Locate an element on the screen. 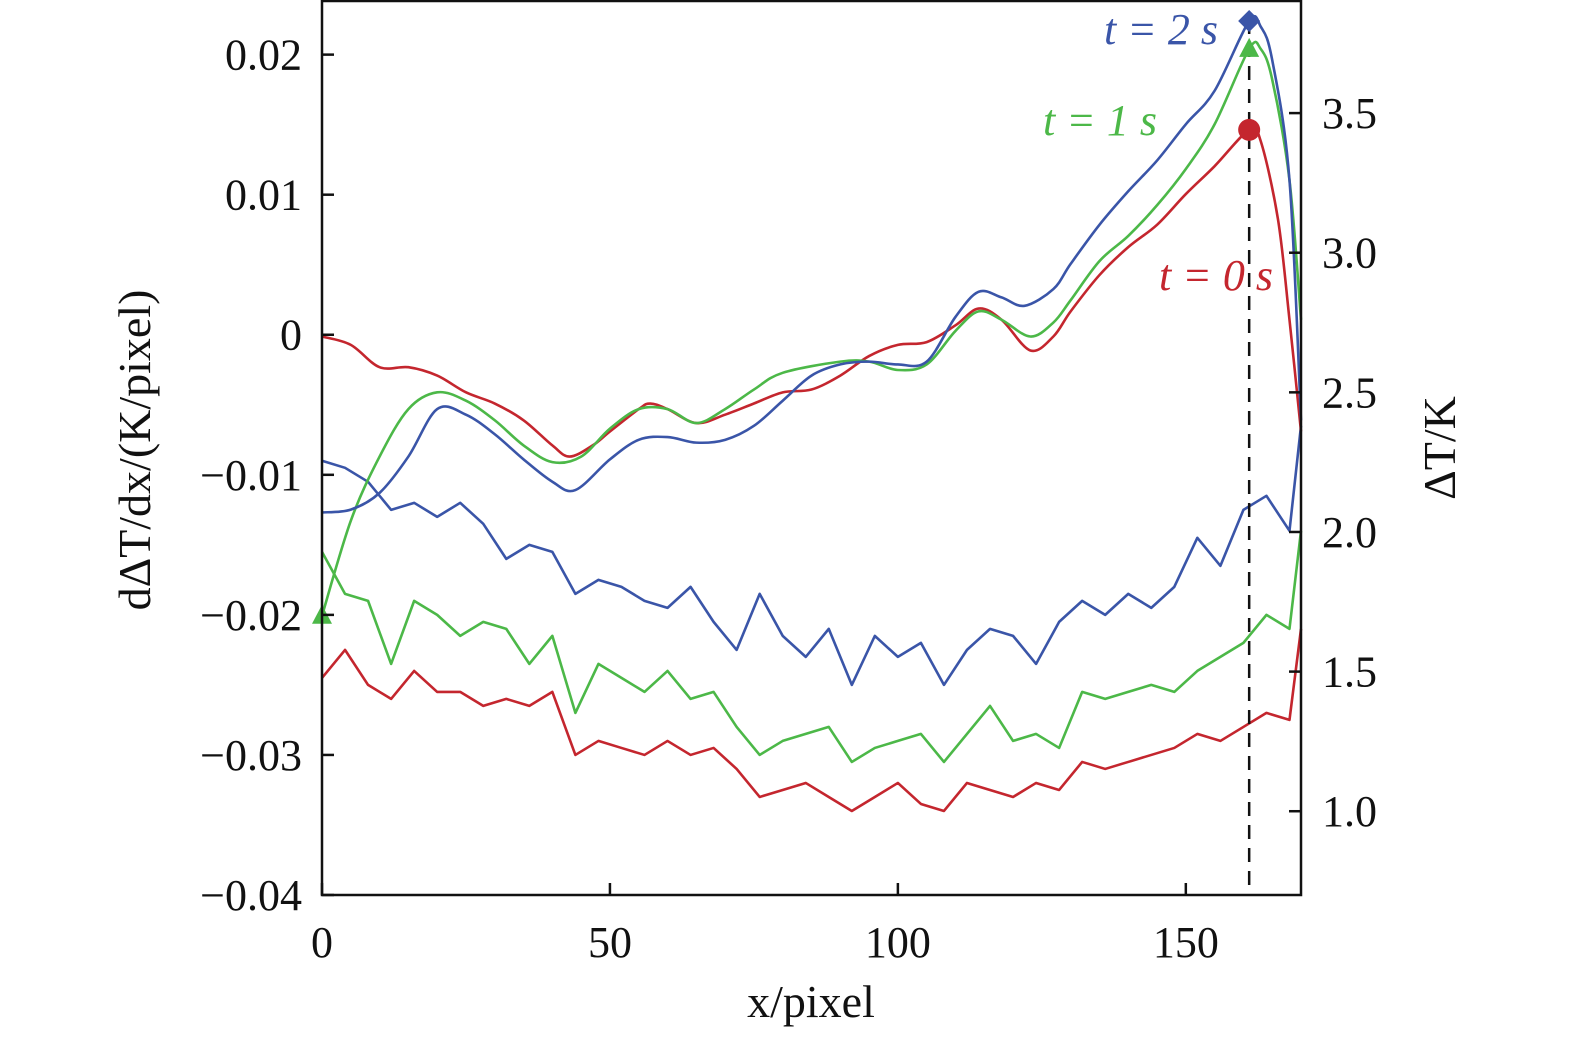 The width and height of the screenshot is (1575, 1038). left-tick-label: −0.04 is located at coordinates (251, 895).